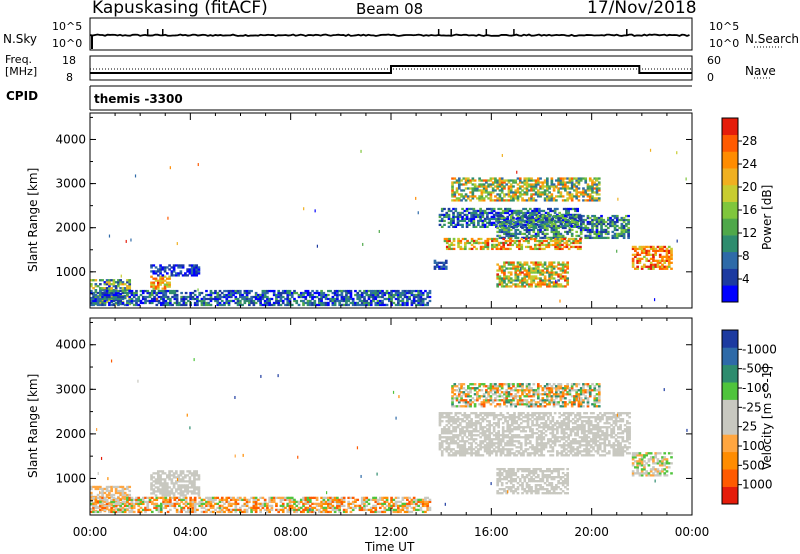 The image size is (800, 554). What do you see at coordinates (131, 240) in the screenshot?
I see `data-cell-sparse` at bounding box center [131, 240].